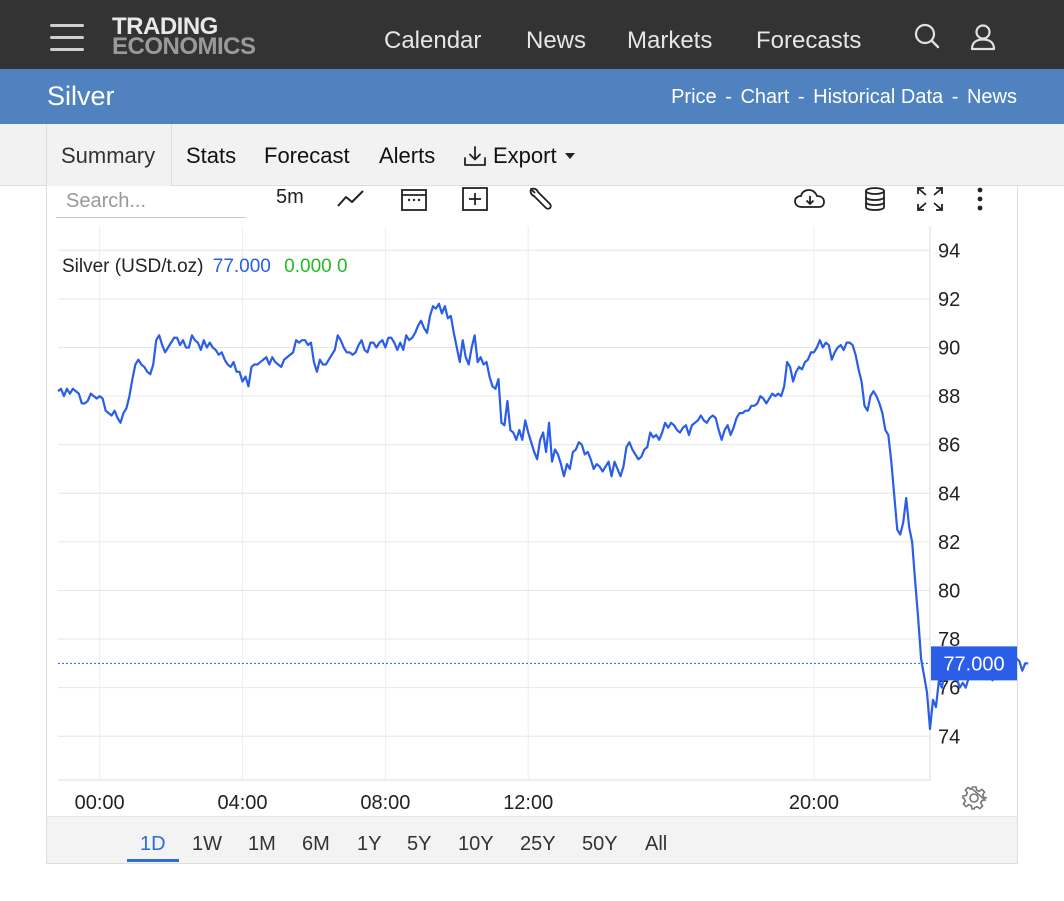  I want to click on period-1w: 1W, so click(207, 844).